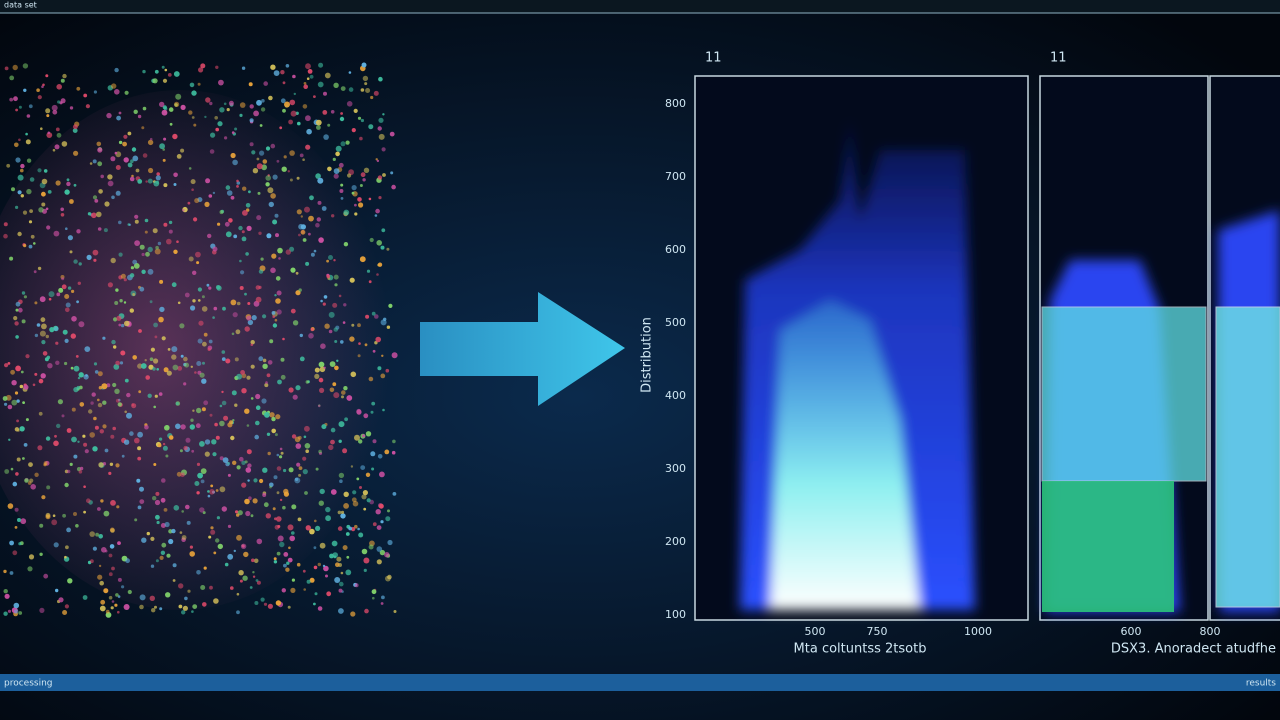  I want to click on x-tick-label: 800, so click(1210, 631).